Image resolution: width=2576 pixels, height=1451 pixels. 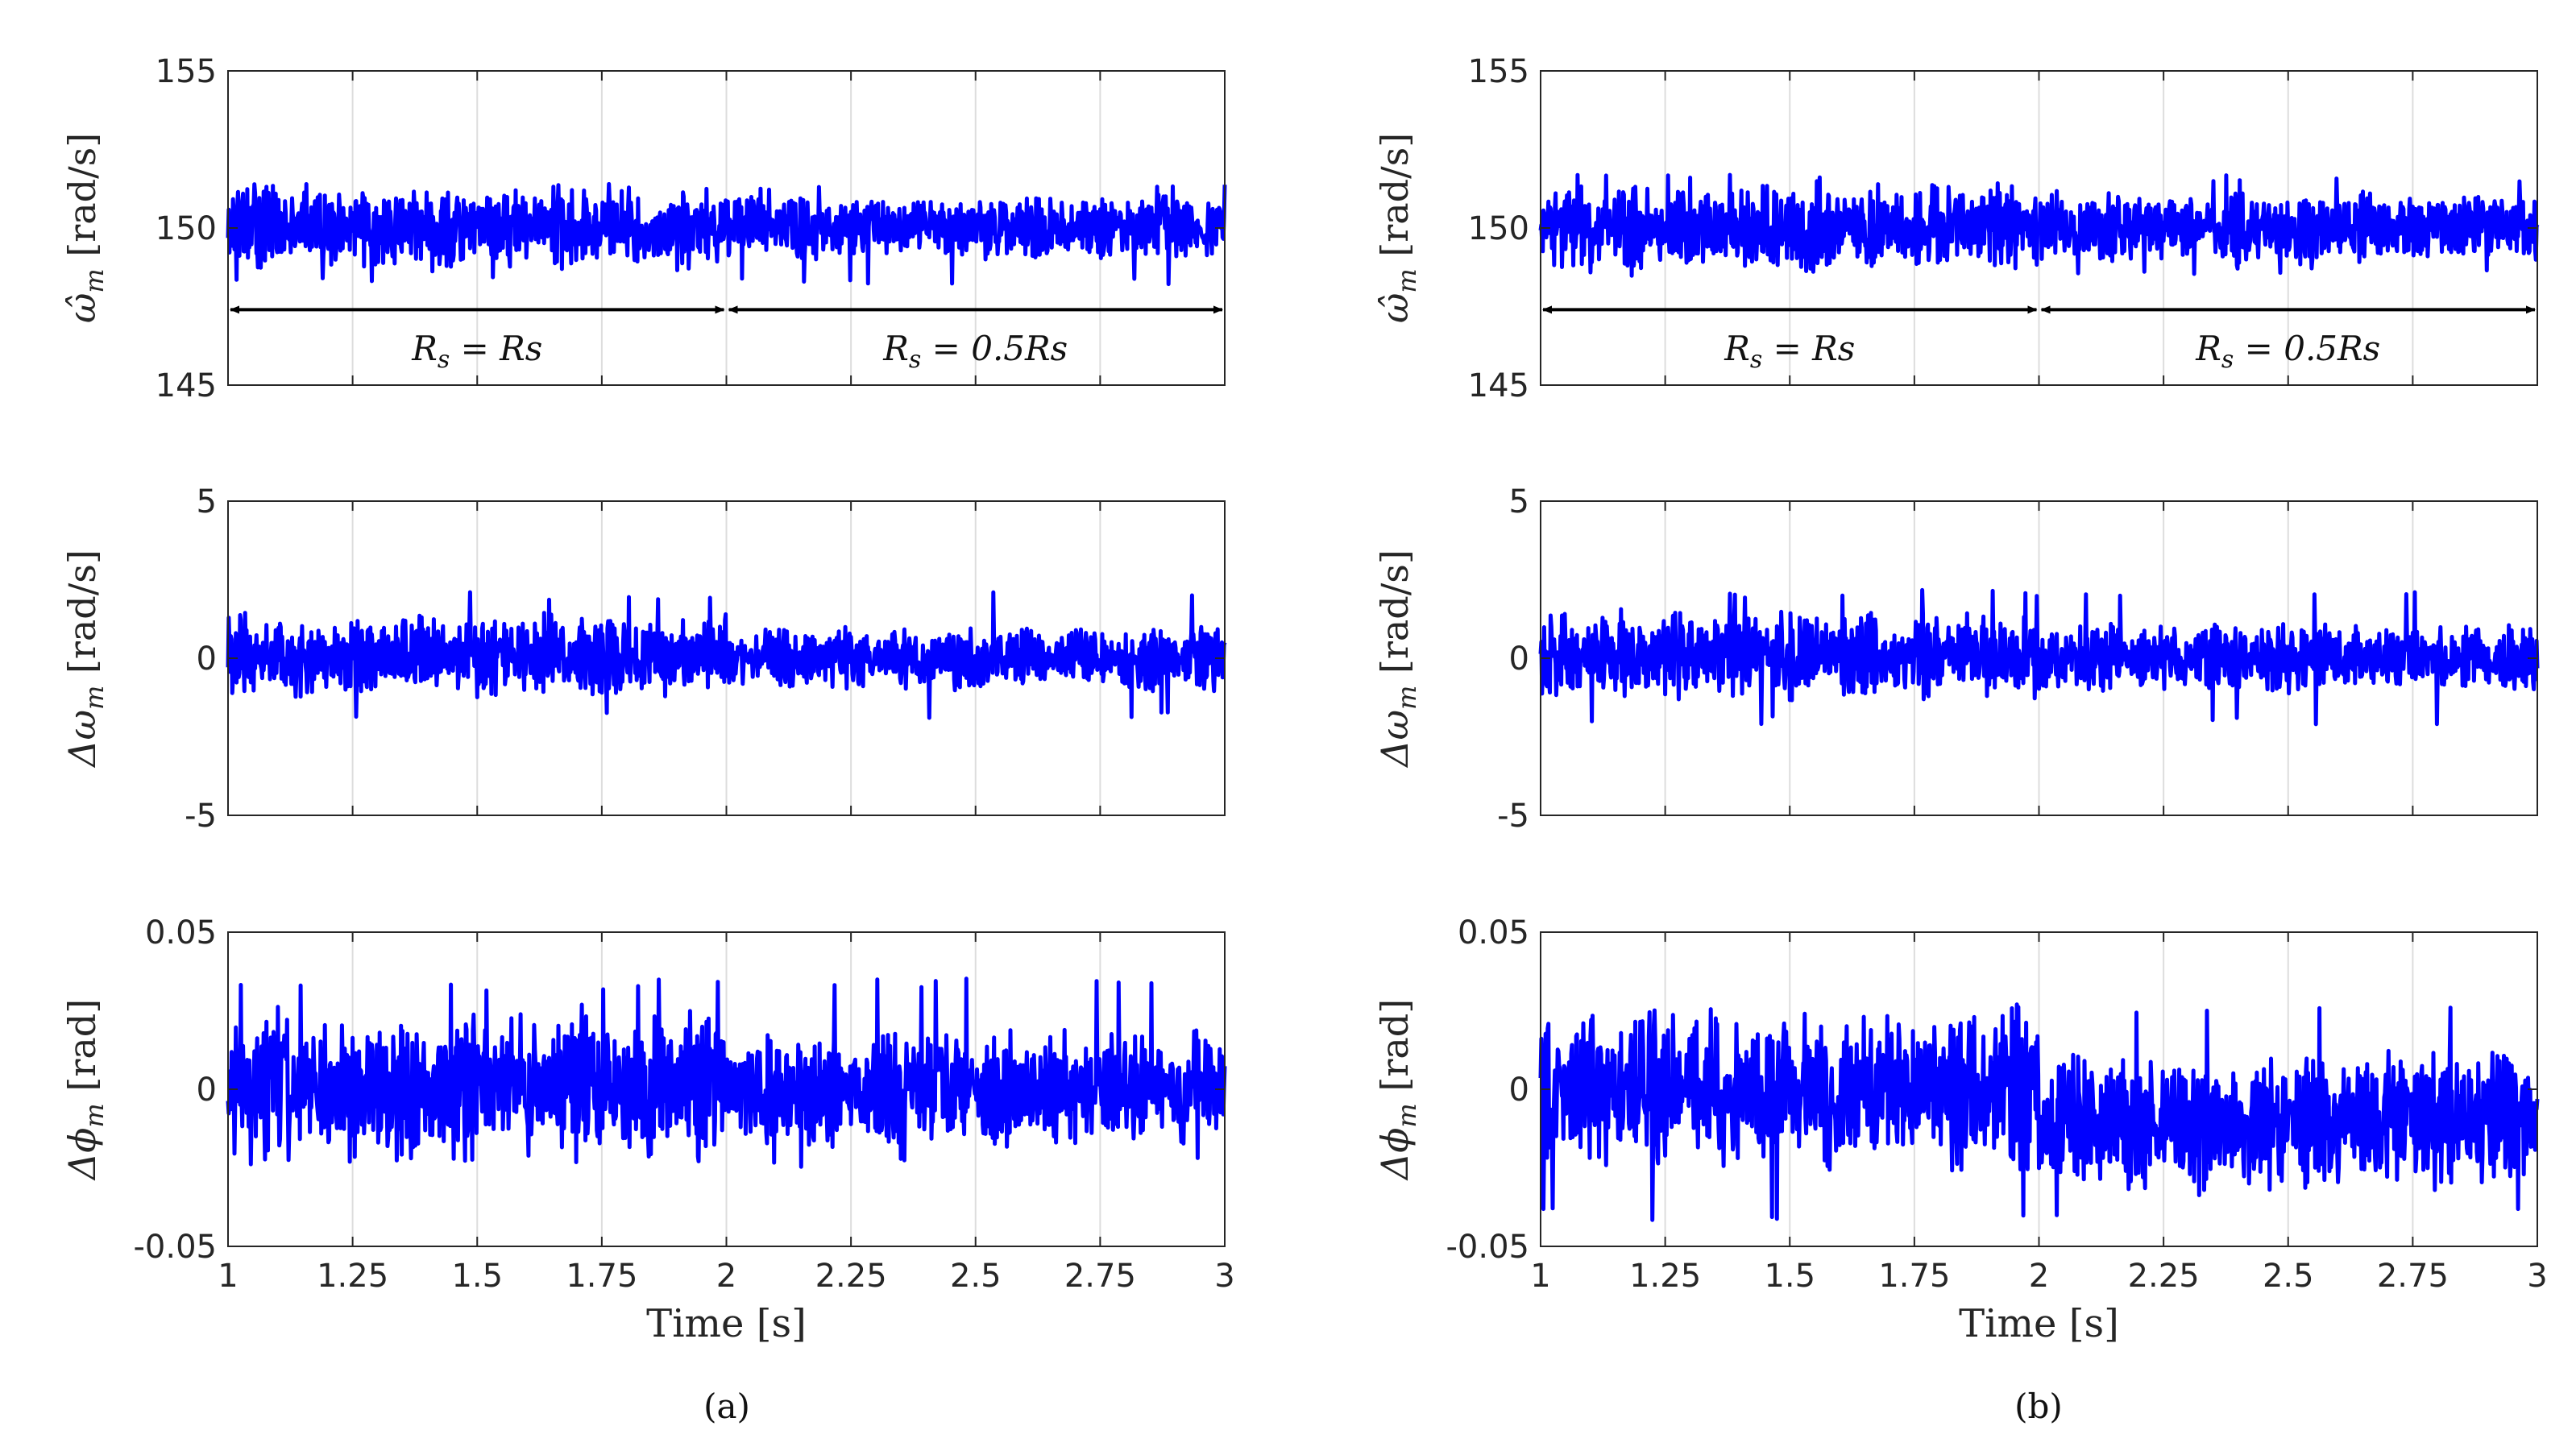 I want to click on chart-b-omega: 145 150 155 ω̂m [rad/s] Rs = Rs Rs = 0.5Rs, so click(x=1956, y=228).